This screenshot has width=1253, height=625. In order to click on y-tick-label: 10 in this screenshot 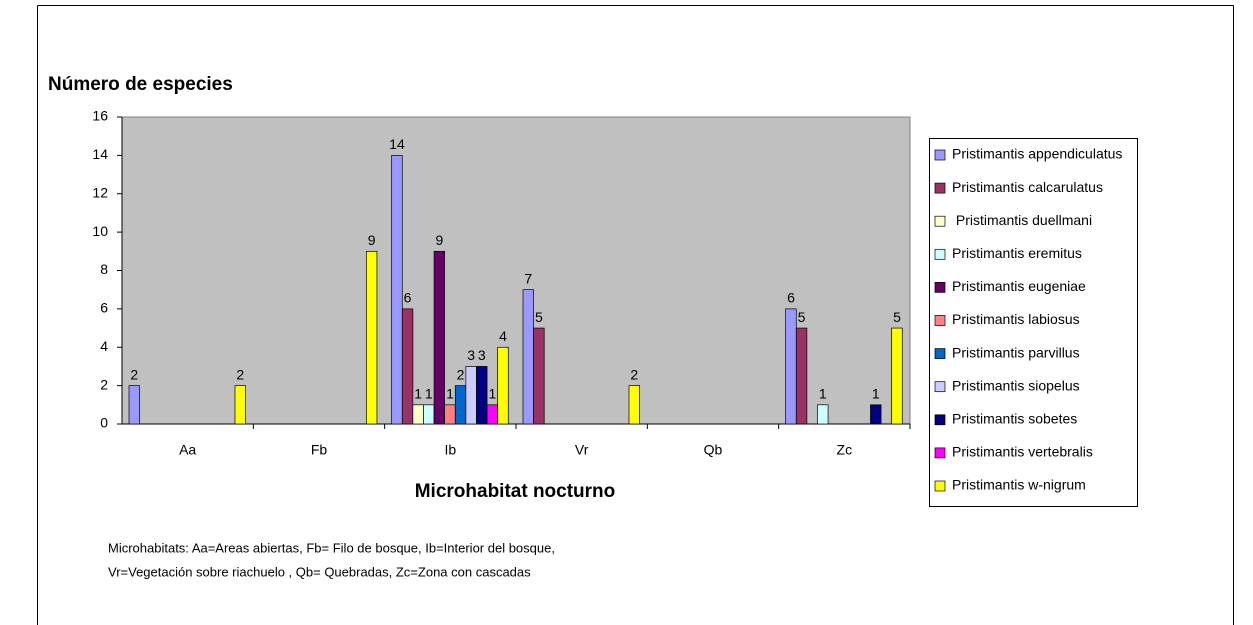, I will do `click(100, 231)`.